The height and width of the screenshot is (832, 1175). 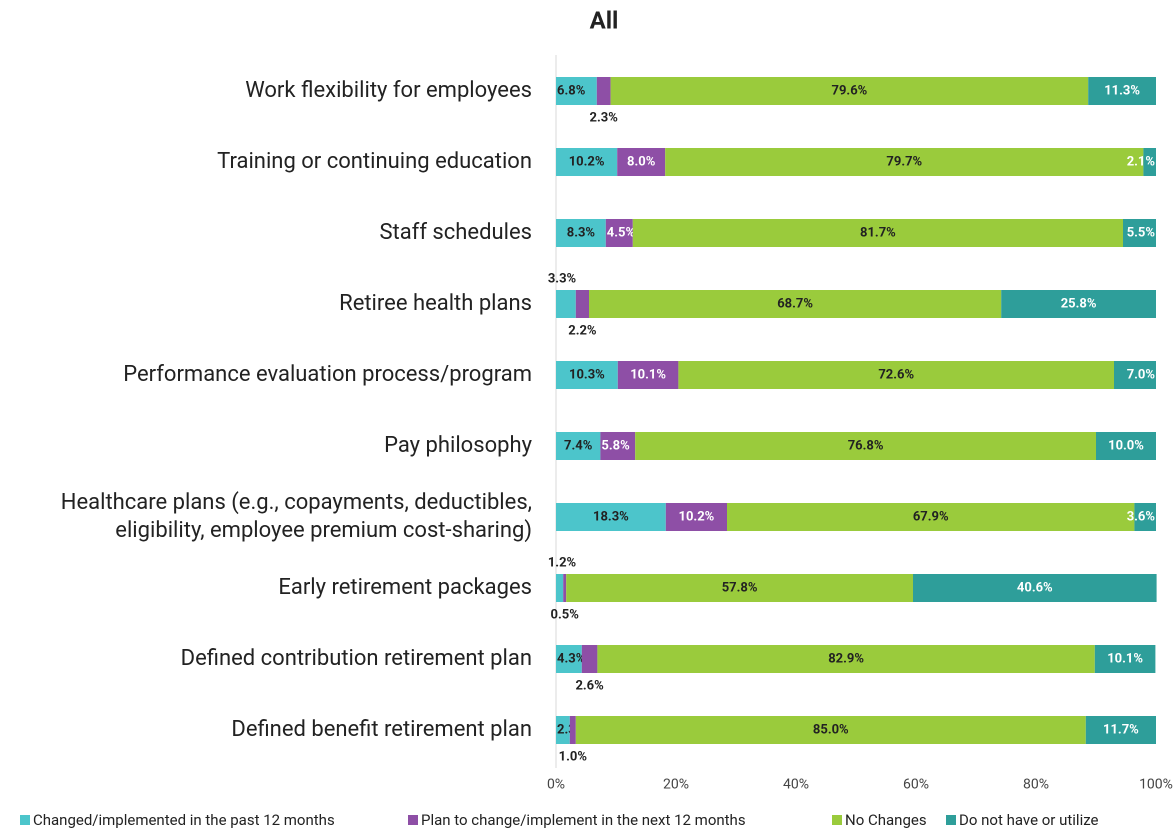 I want to click on value-label: 7.4%, so click(x=578, y=445).